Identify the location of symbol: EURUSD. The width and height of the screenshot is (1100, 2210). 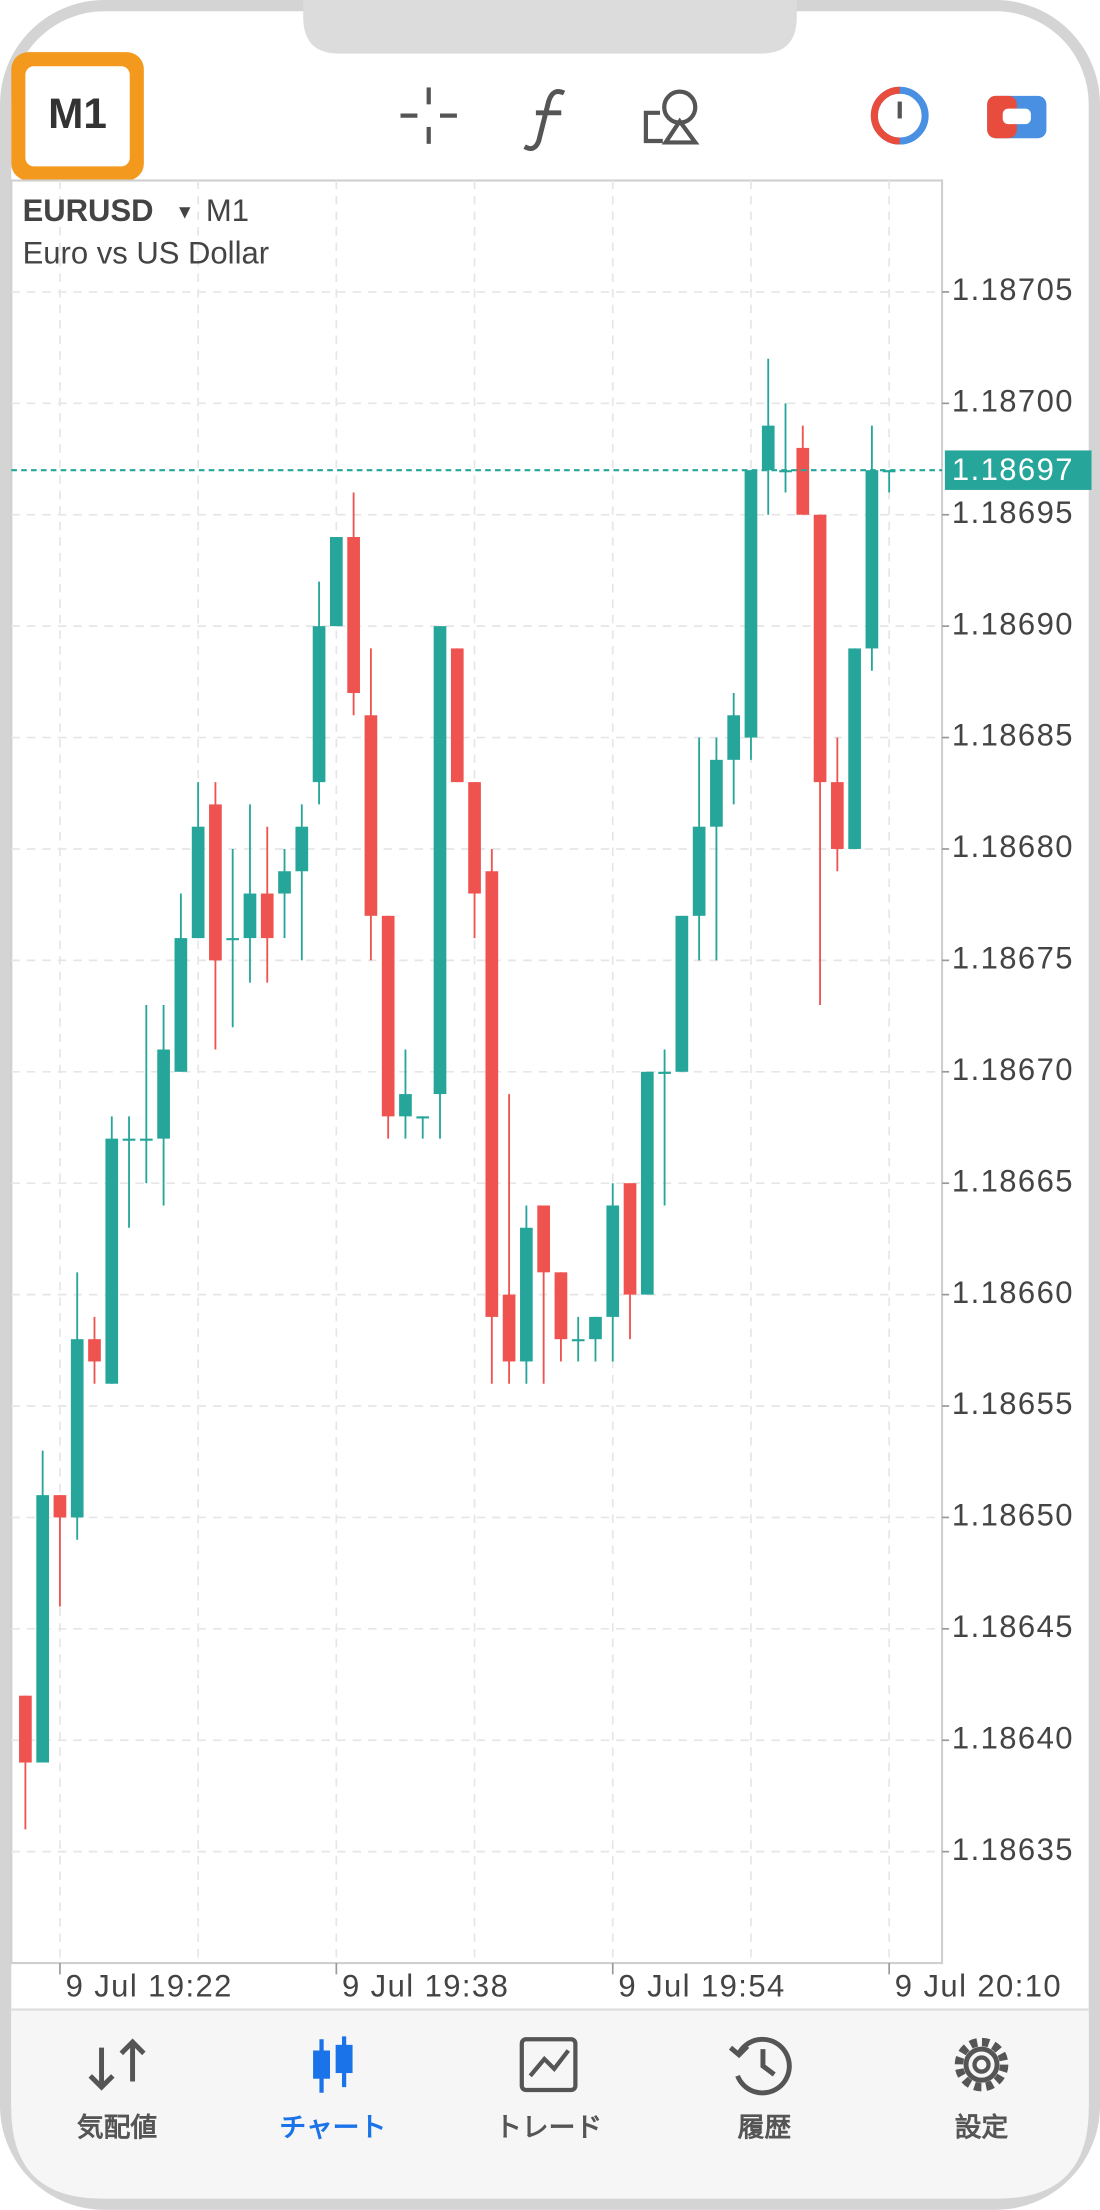
(88, 210).